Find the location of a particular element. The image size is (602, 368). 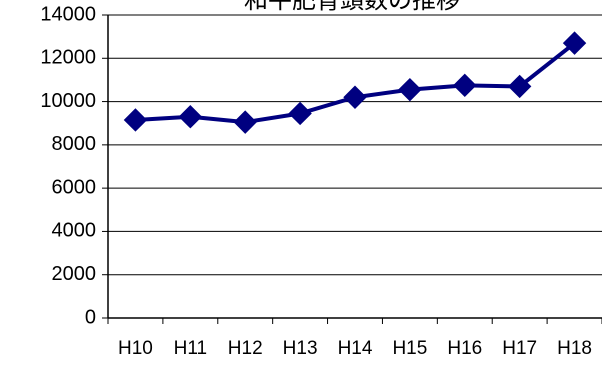

x-tick-label: H13 is located at coordinates (300, 348).